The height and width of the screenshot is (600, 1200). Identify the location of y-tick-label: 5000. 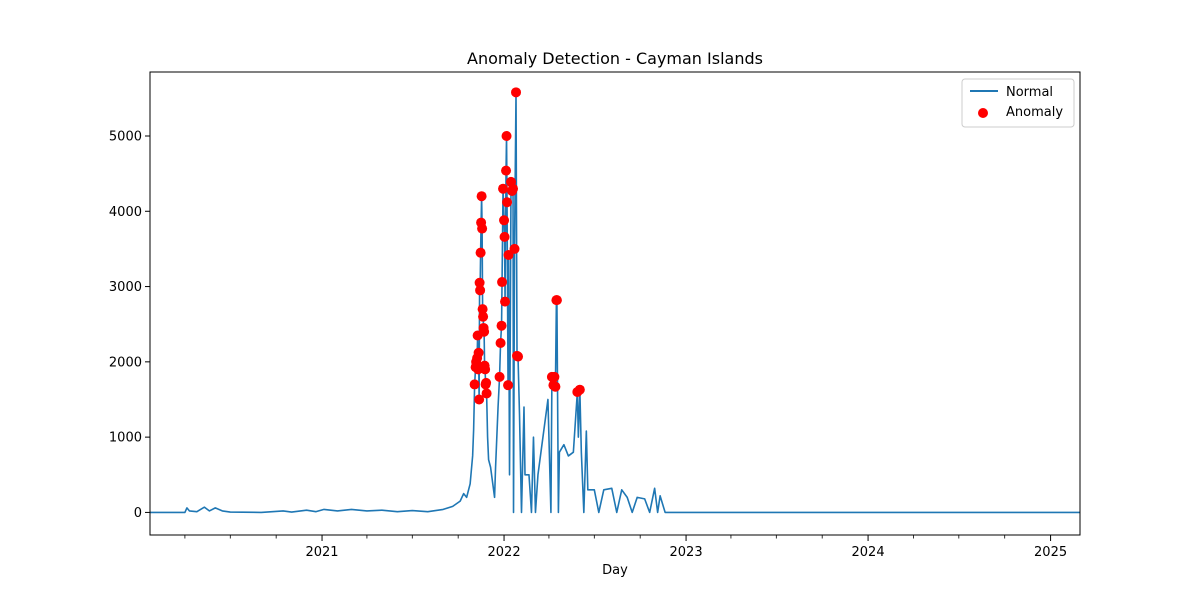
(125, 136).